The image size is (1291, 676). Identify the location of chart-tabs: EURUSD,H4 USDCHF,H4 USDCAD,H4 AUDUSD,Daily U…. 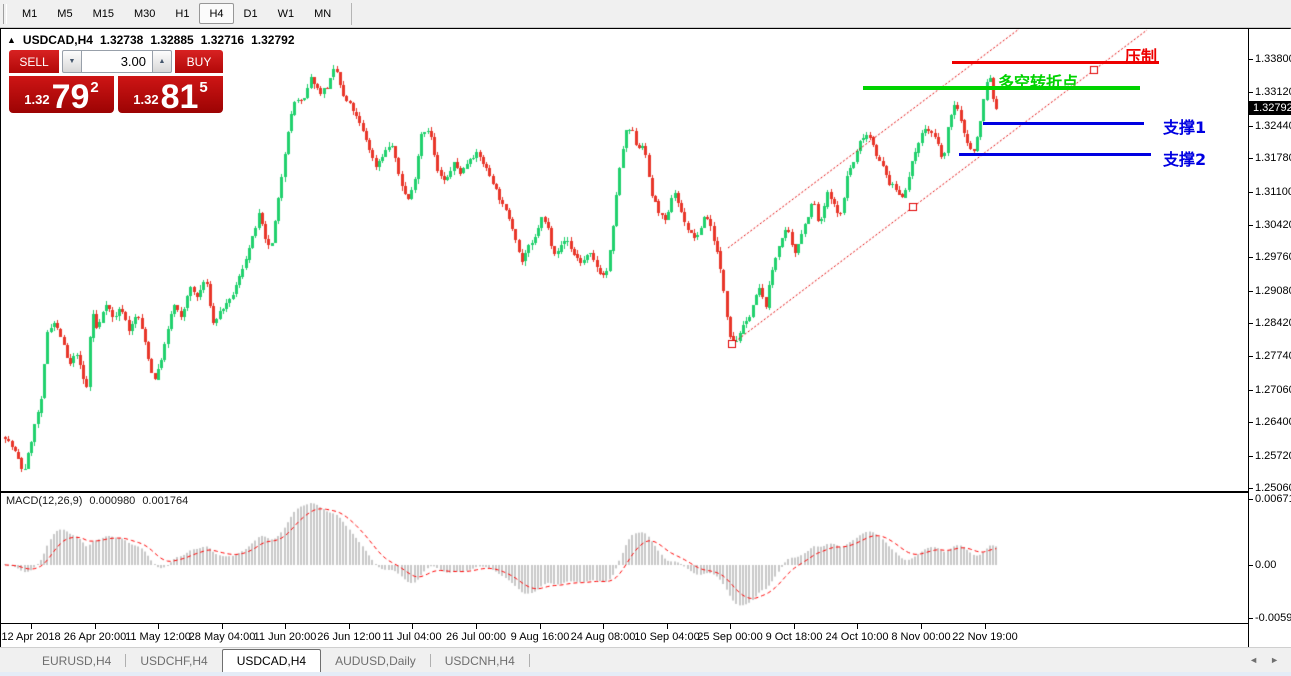
(279, 660).